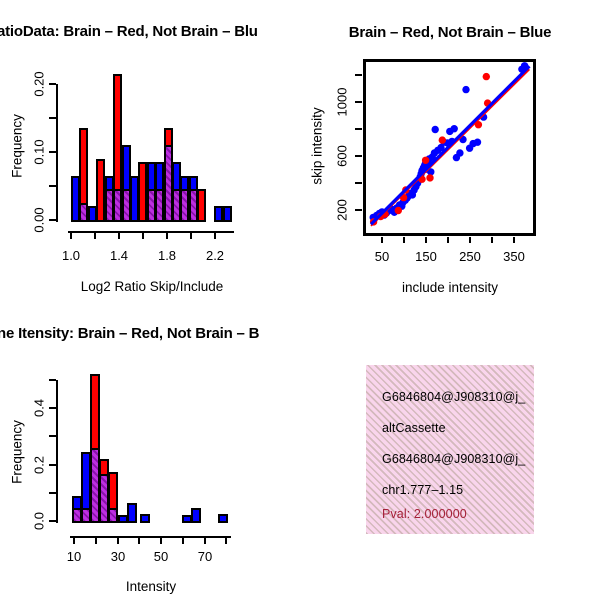 This screenshot has height=600, width=600. I want to click on y-tick-label: 0.20, so click(39, 84).